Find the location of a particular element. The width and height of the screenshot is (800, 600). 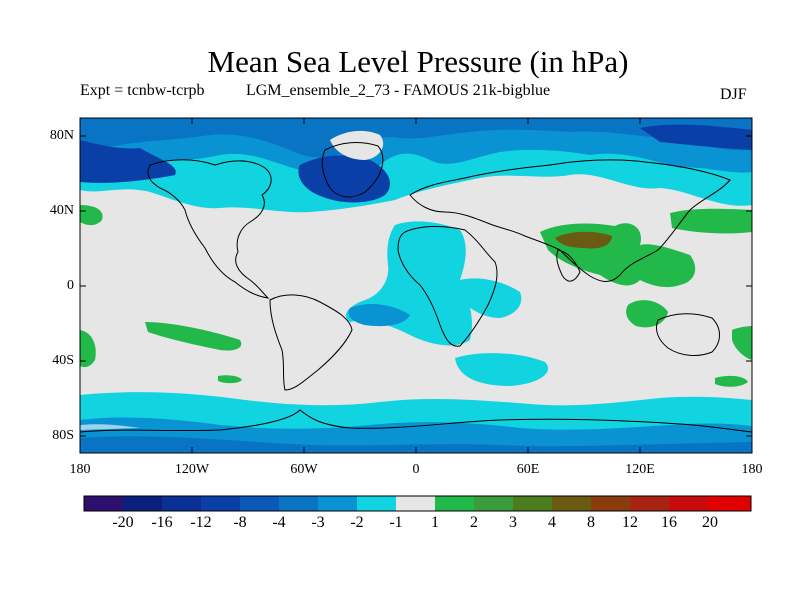

colorbar-label: -2 is located at coordinates (357, 522).